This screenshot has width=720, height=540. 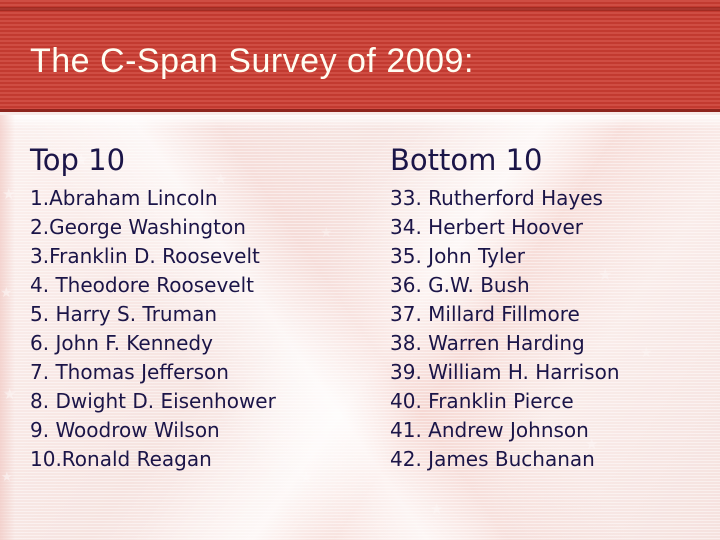 What do you see at coordinates (487, 227) in the screenshot?
I see `list-item: 34. Herbert Hoover` at bounding box center [487, 227].